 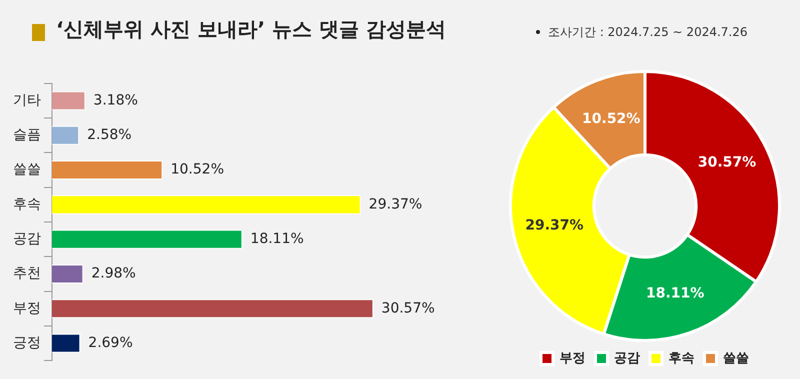 What do you see at coordinates (109, 135) in the screenshot?
I see `data-label: 2.58%` at bounding box center [109, 135].